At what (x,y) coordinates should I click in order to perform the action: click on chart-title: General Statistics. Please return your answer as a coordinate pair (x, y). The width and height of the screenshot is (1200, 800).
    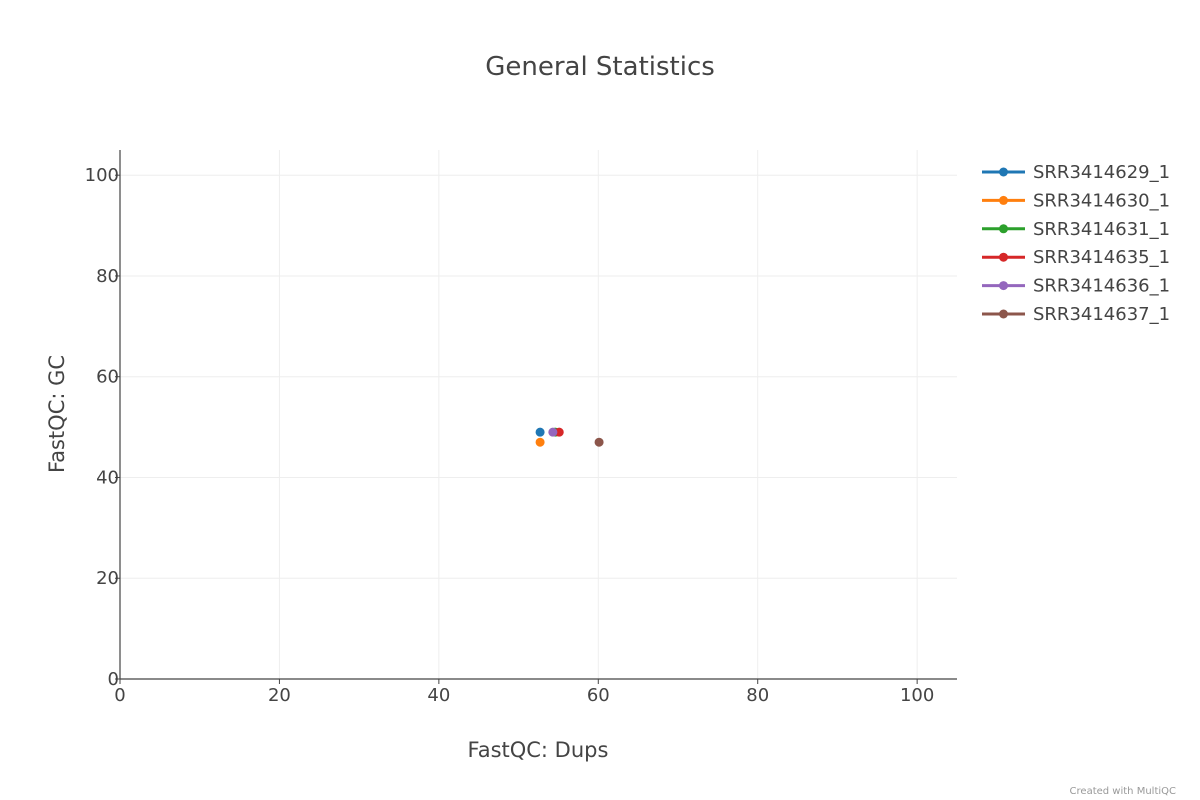
    Looking at the image, I should click on (600, 67).